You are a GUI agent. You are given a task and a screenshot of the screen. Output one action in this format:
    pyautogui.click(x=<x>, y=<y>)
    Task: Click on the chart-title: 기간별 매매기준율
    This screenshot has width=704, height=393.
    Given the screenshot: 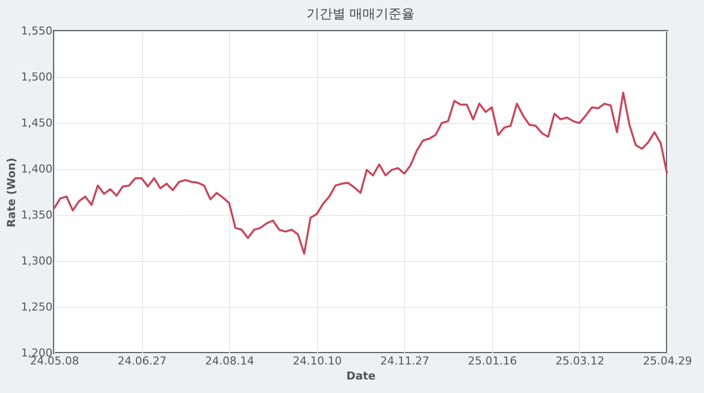 What is the action you would take?
    pyautogui.click(x=360, y=14)
    